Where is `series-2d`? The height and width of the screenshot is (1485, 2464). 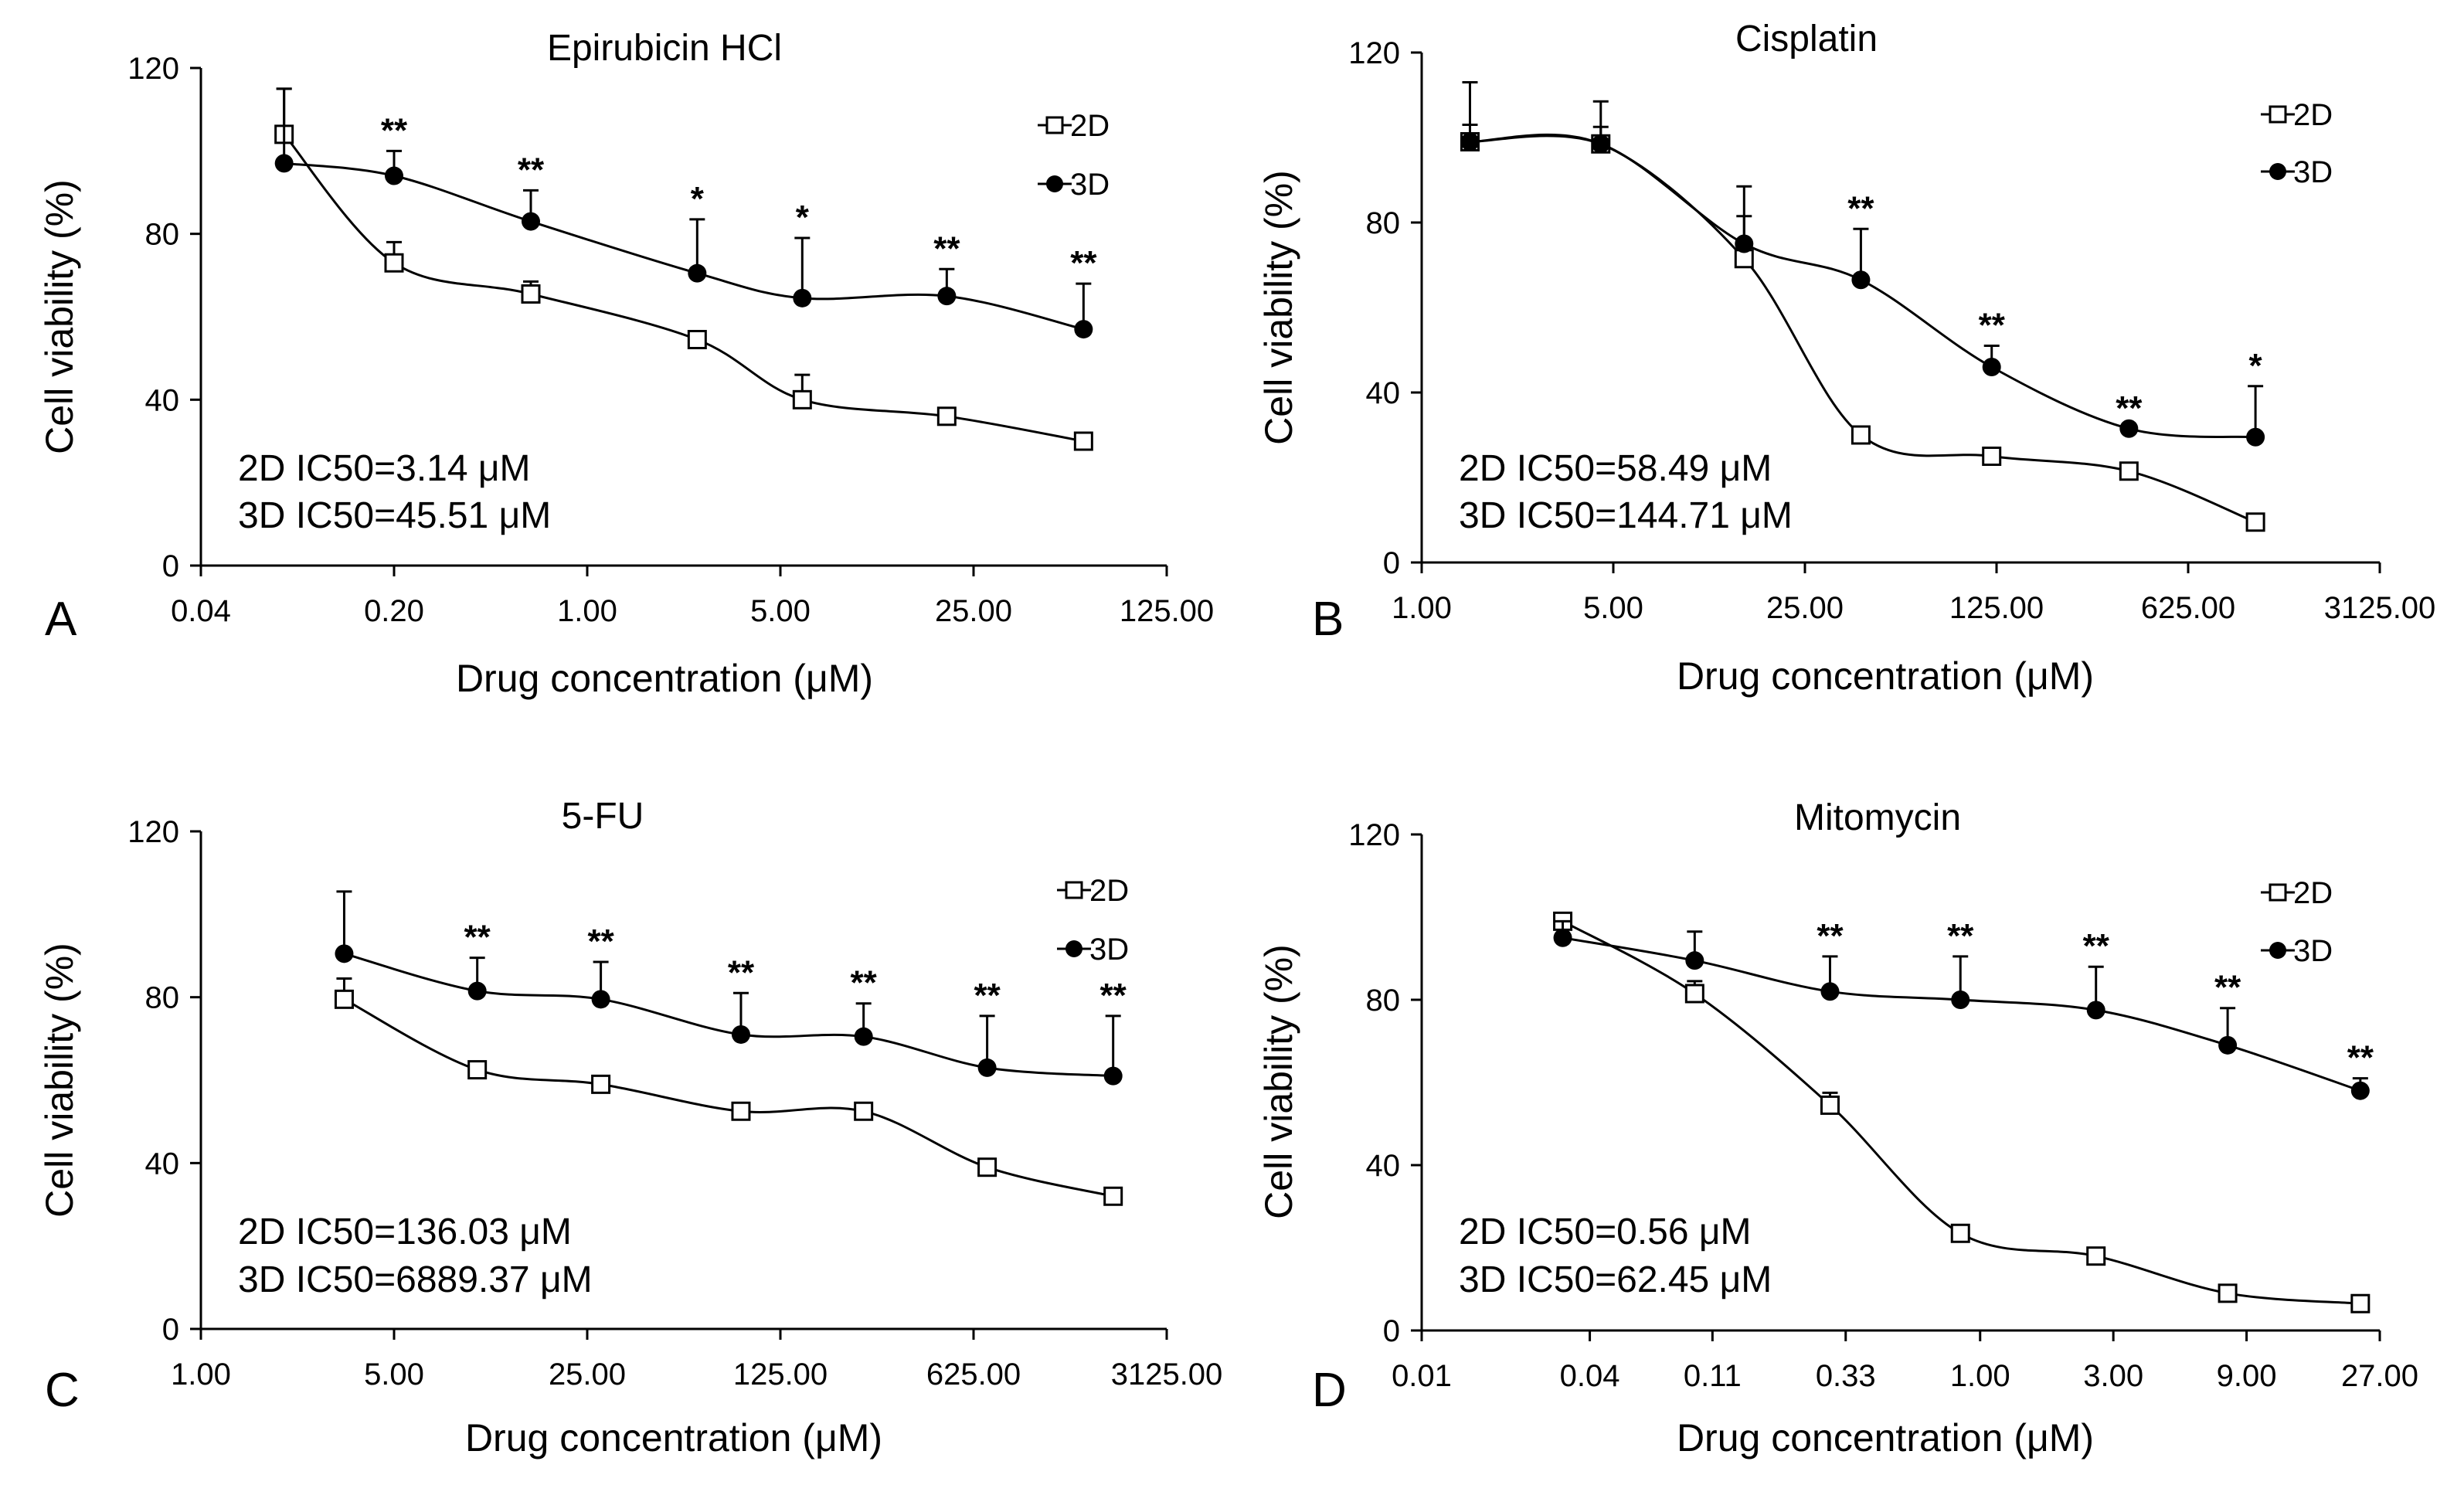
series-2d is located at coordinates (728, 1091).